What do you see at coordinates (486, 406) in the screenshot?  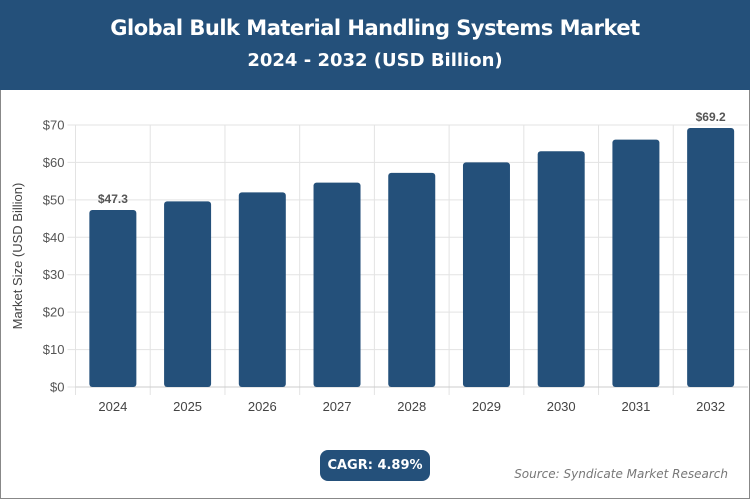 I see `x-tick-label: 2029` at bounding box center [486, 406].